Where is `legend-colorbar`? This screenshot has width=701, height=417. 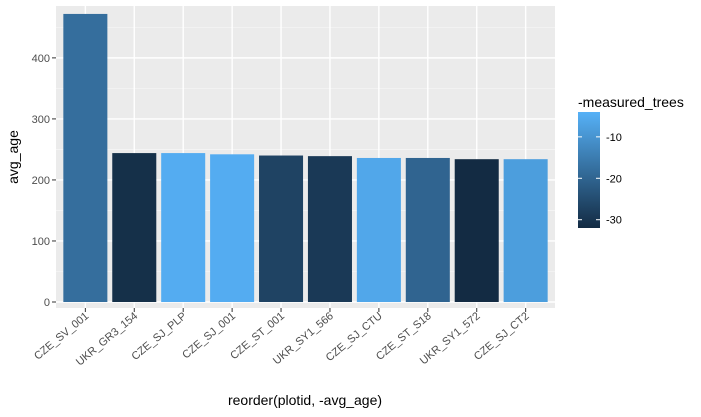
legend-colorbar is located at coordinates (589, 170).